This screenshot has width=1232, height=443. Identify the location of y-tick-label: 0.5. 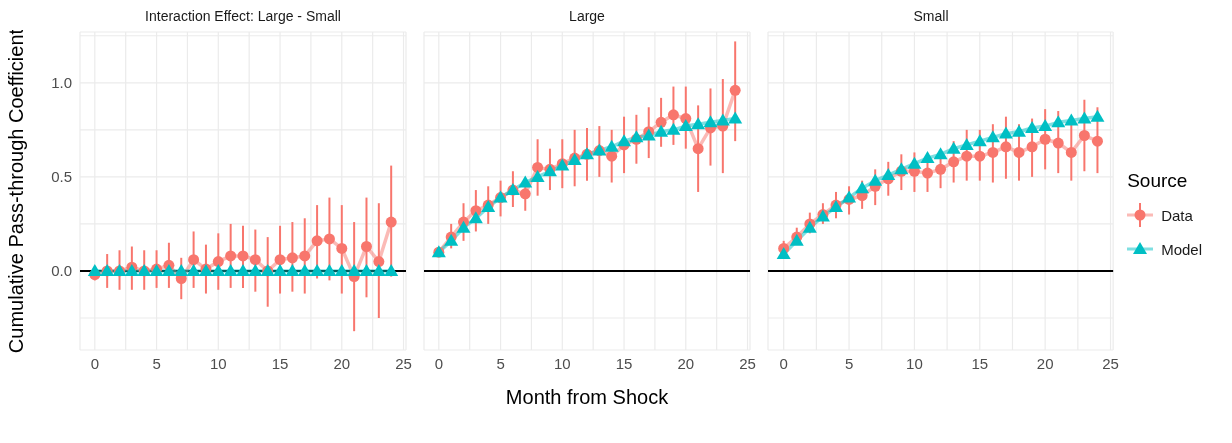
(61, 177).